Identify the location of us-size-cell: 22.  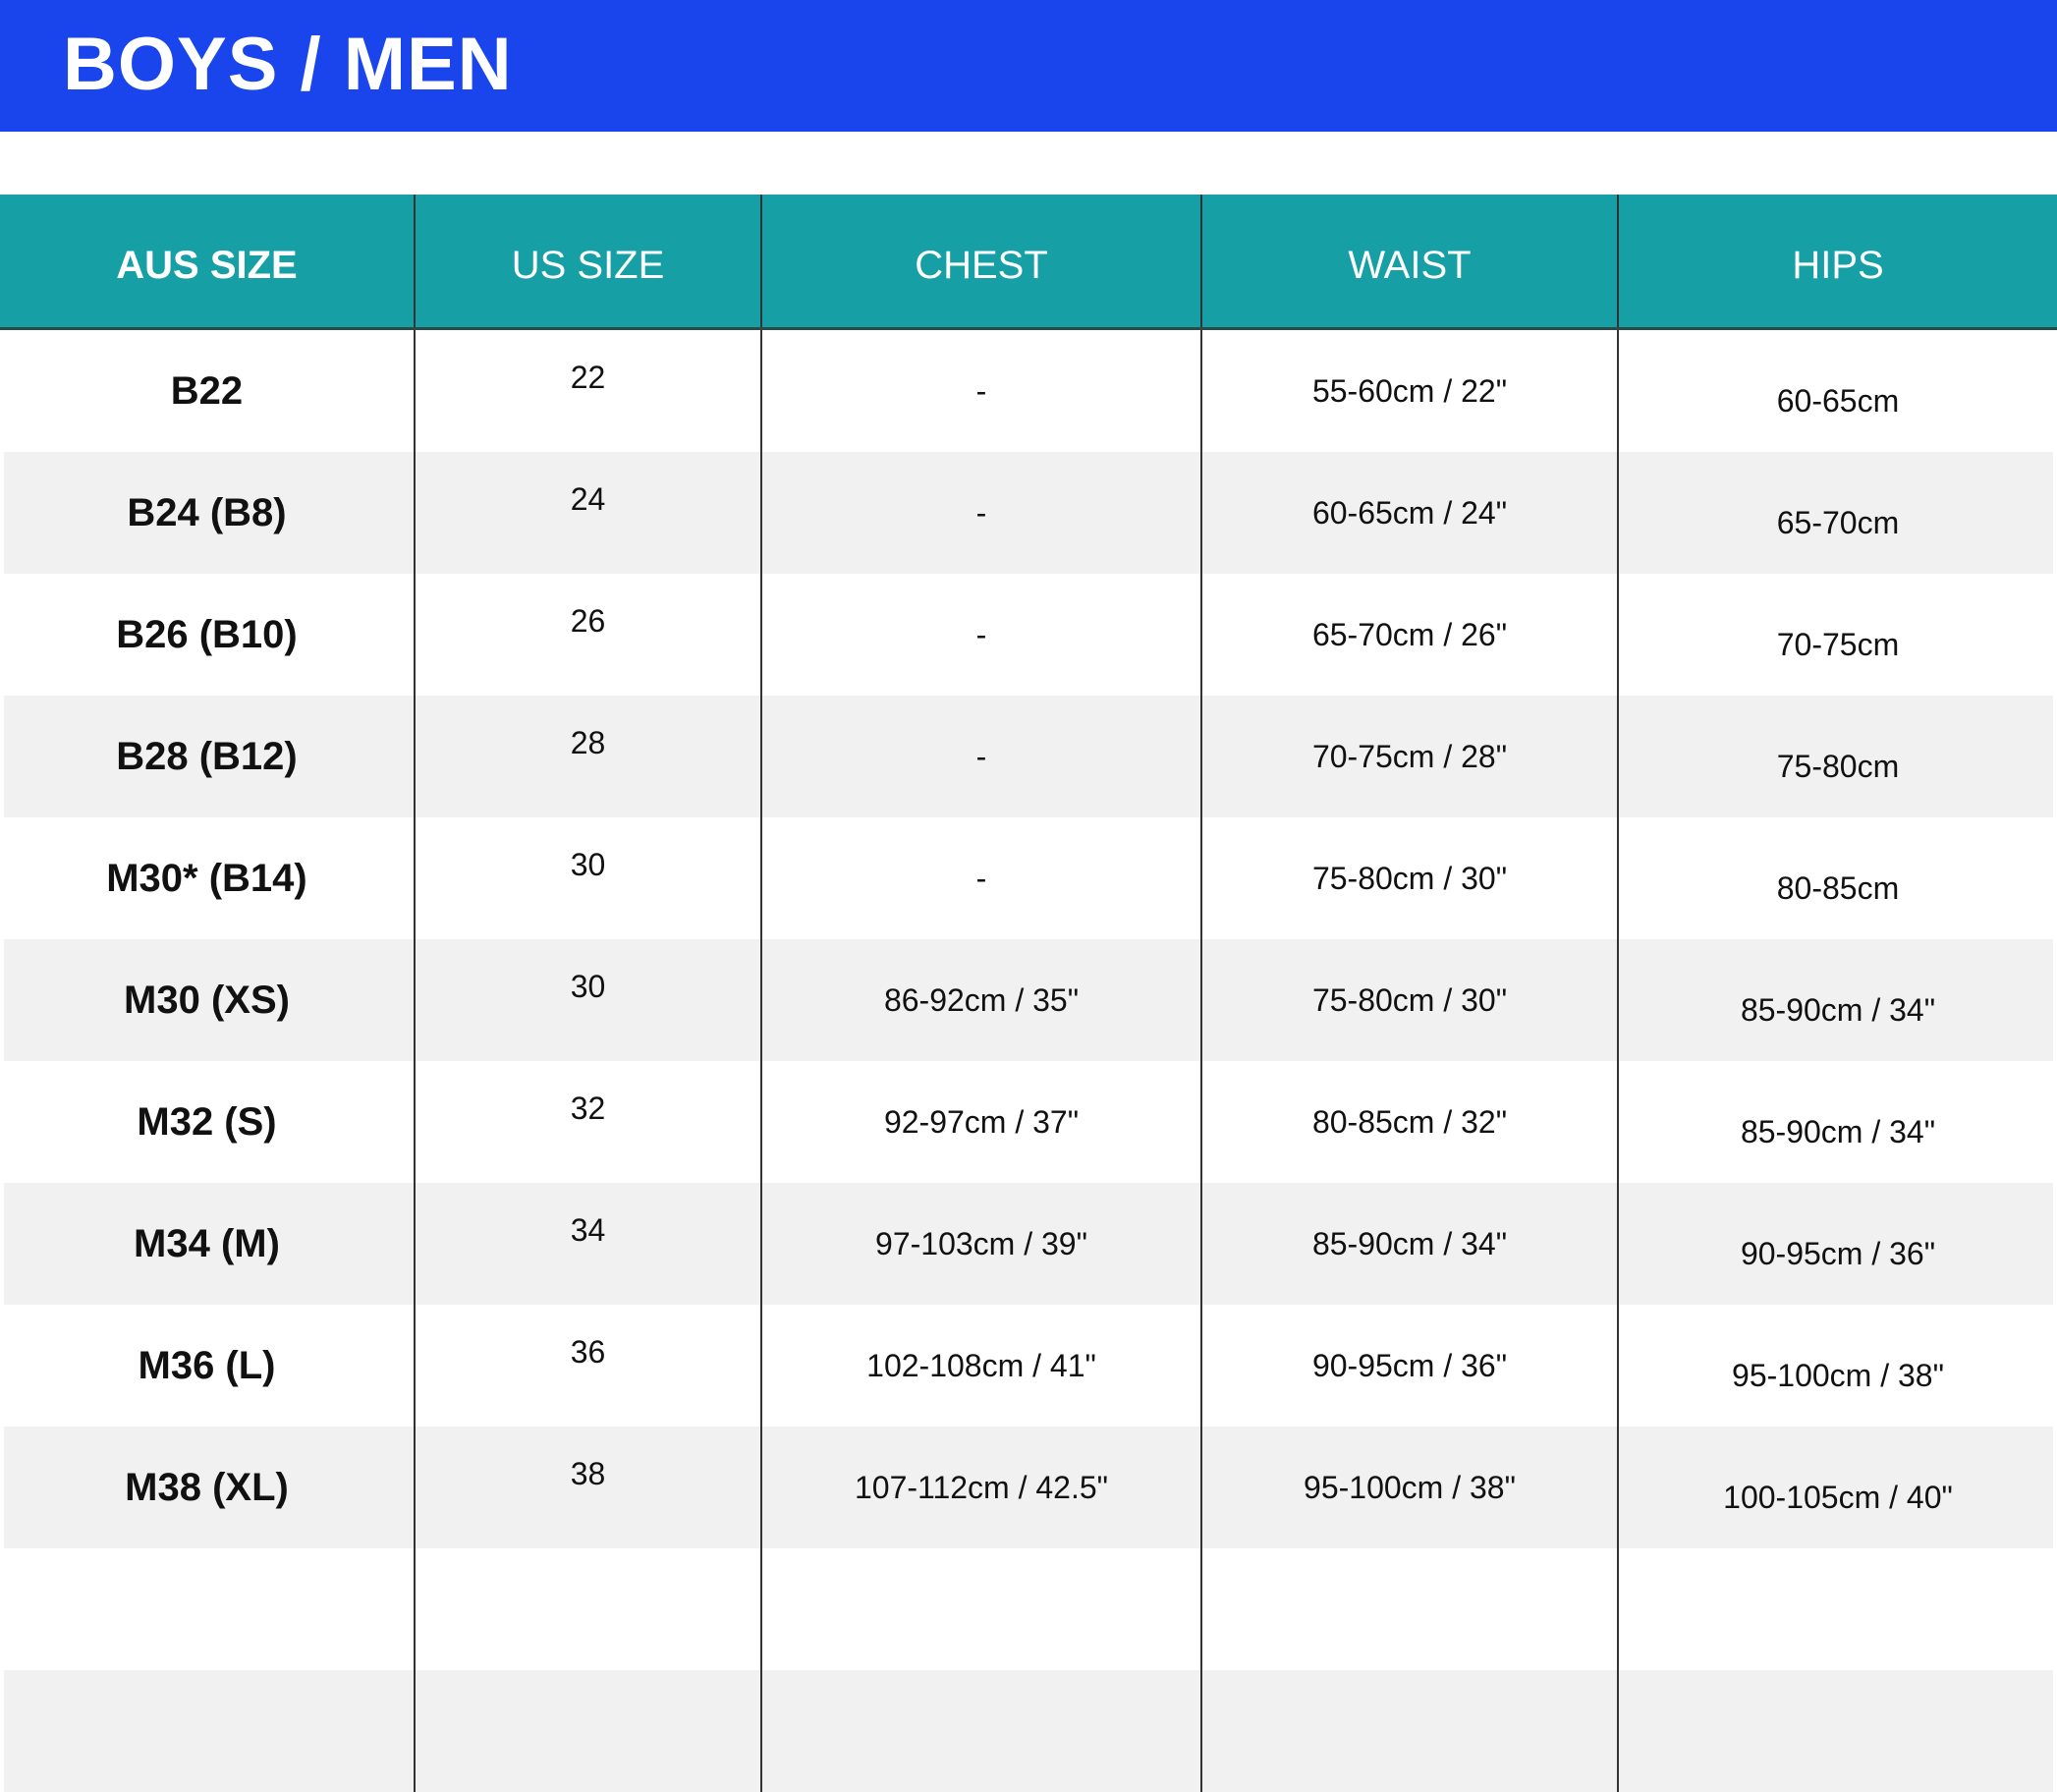
(587, 390).